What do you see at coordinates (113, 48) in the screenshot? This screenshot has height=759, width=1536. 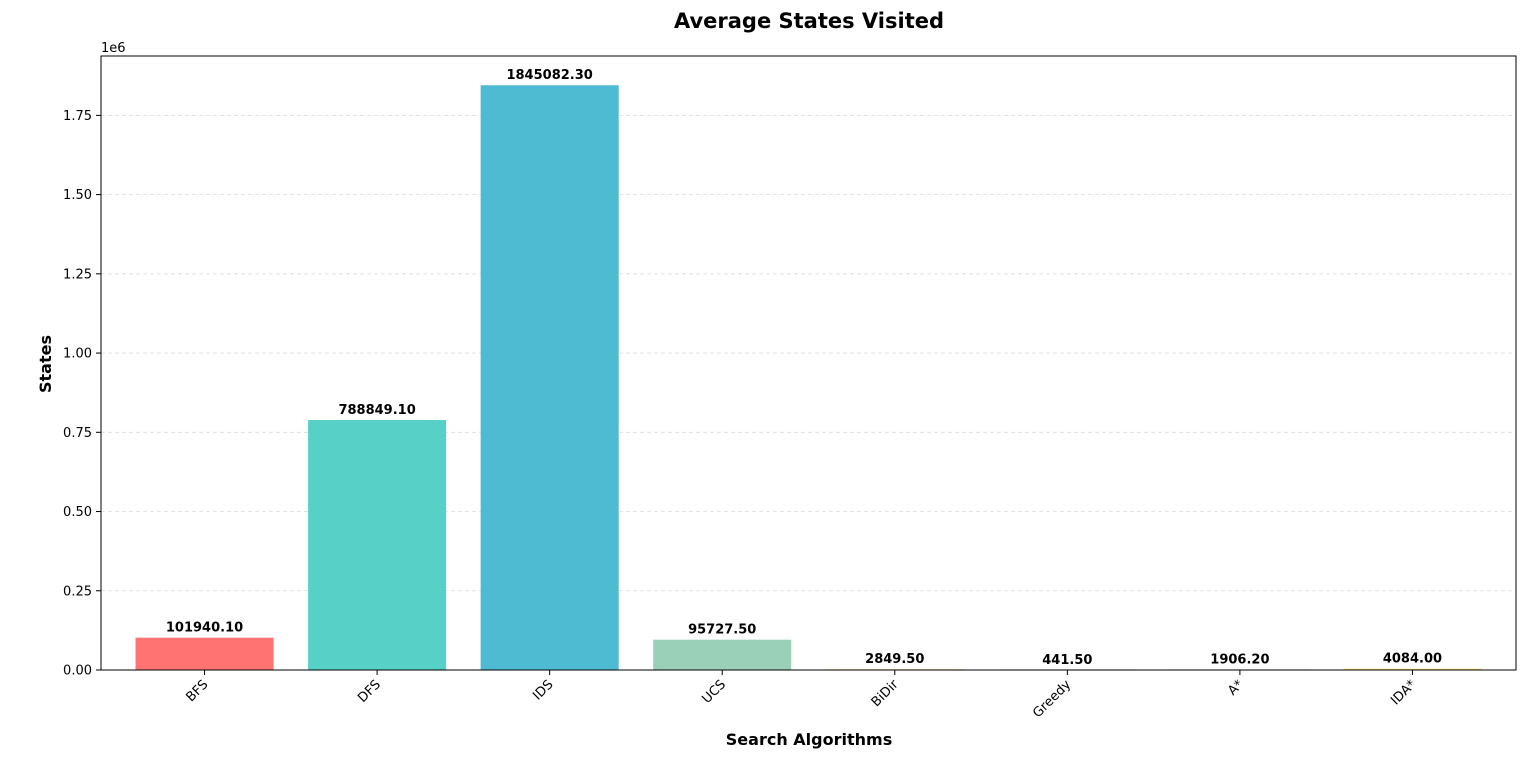 I see `y-axis-offset-label: 1e6` at bounding box center [113, 48].